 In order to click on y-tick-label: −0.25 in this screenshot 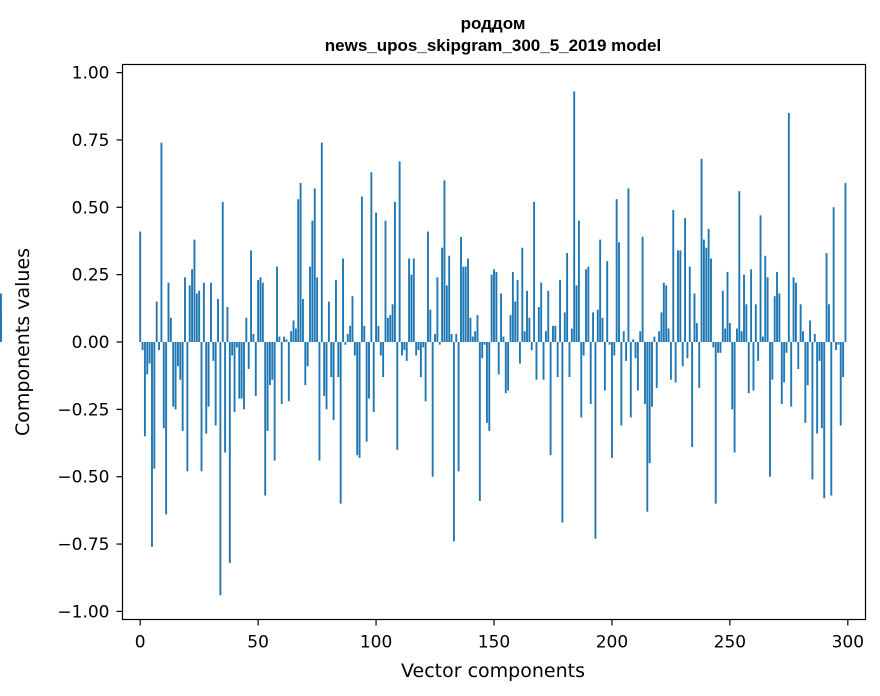, I will do `click(83, 410)`.